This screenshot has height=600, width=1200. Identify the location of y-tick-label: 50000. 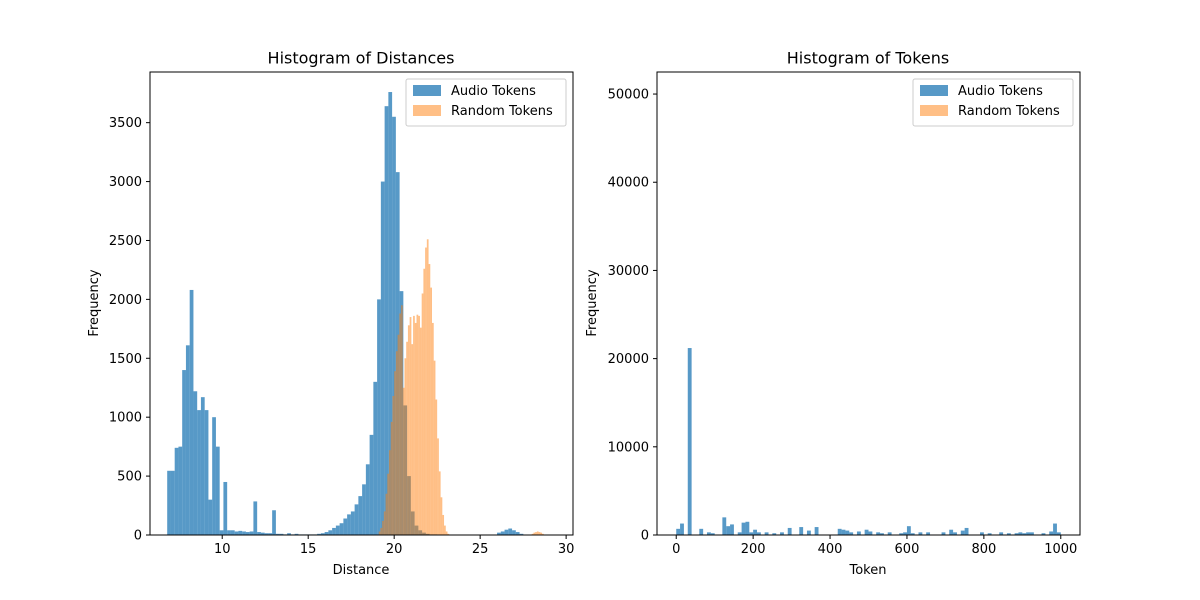
(628, 95).